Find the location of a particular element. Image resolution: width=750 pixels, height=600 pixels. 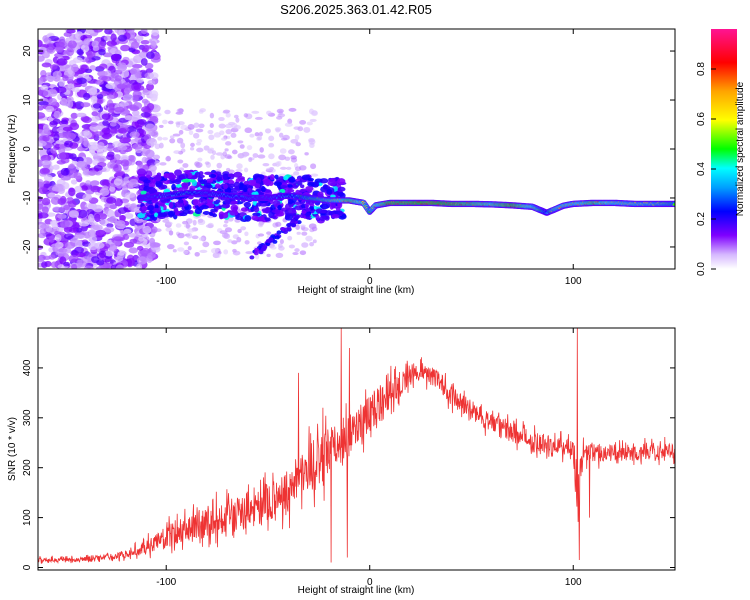

colorbar-gradient is located at coordinates (724, 149).